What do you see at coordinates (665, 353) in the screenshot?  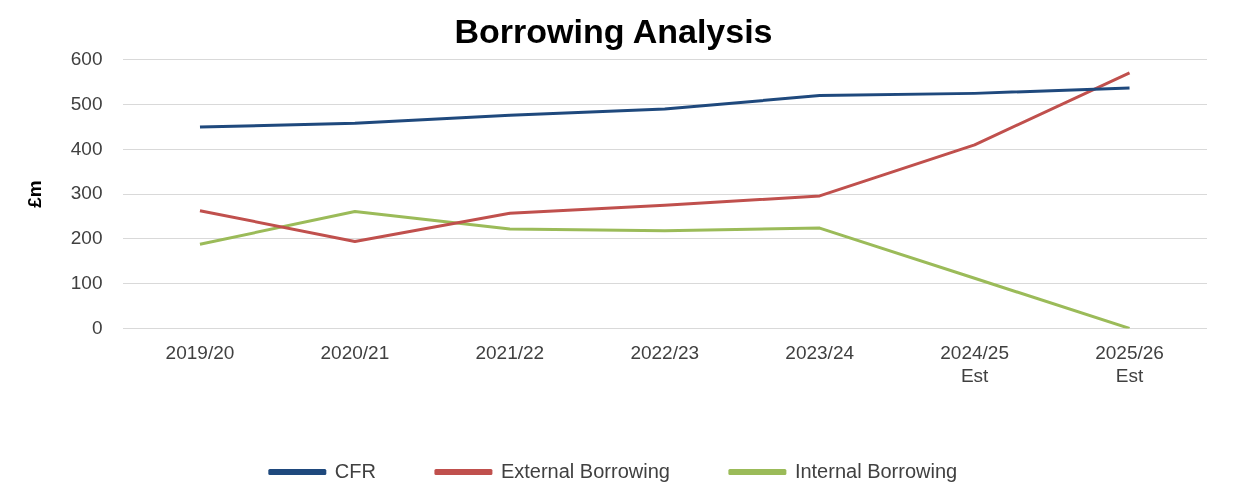 I see `x-tick-label: 2022/23` at bounding box center [665, 353].